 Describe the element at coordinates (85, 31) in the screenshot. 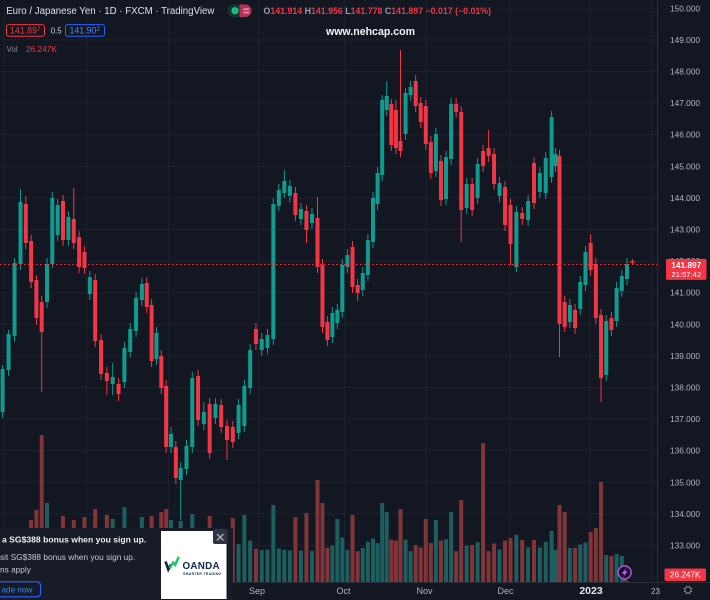

I see `svg-text: 141.902` at that location.